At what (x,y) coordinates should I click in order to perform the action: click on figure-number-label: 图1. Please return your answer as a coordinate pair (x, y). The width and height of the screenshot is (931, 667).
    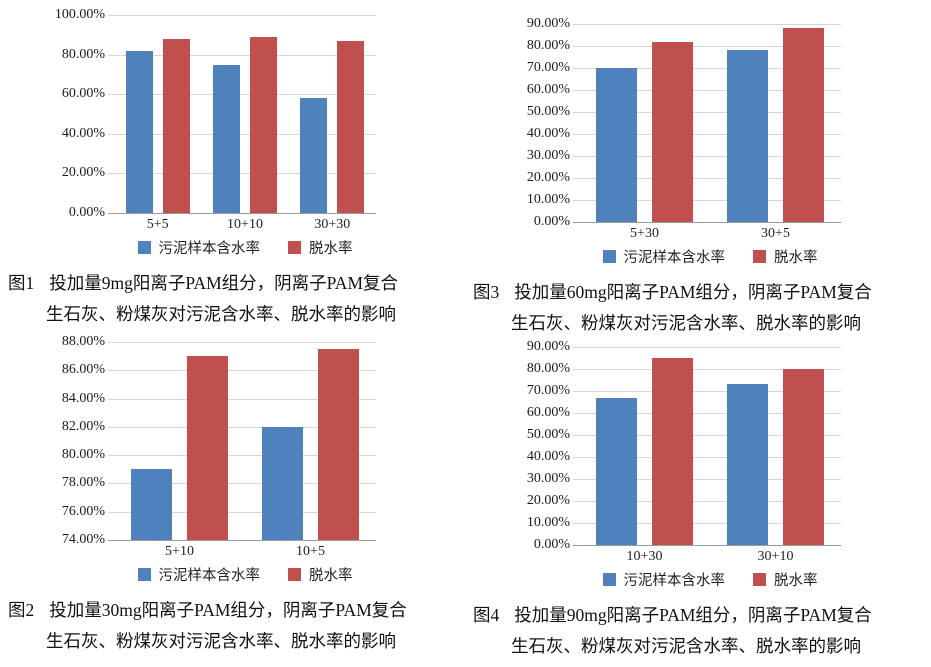
    Looking at the image, I should click on (21, 283).